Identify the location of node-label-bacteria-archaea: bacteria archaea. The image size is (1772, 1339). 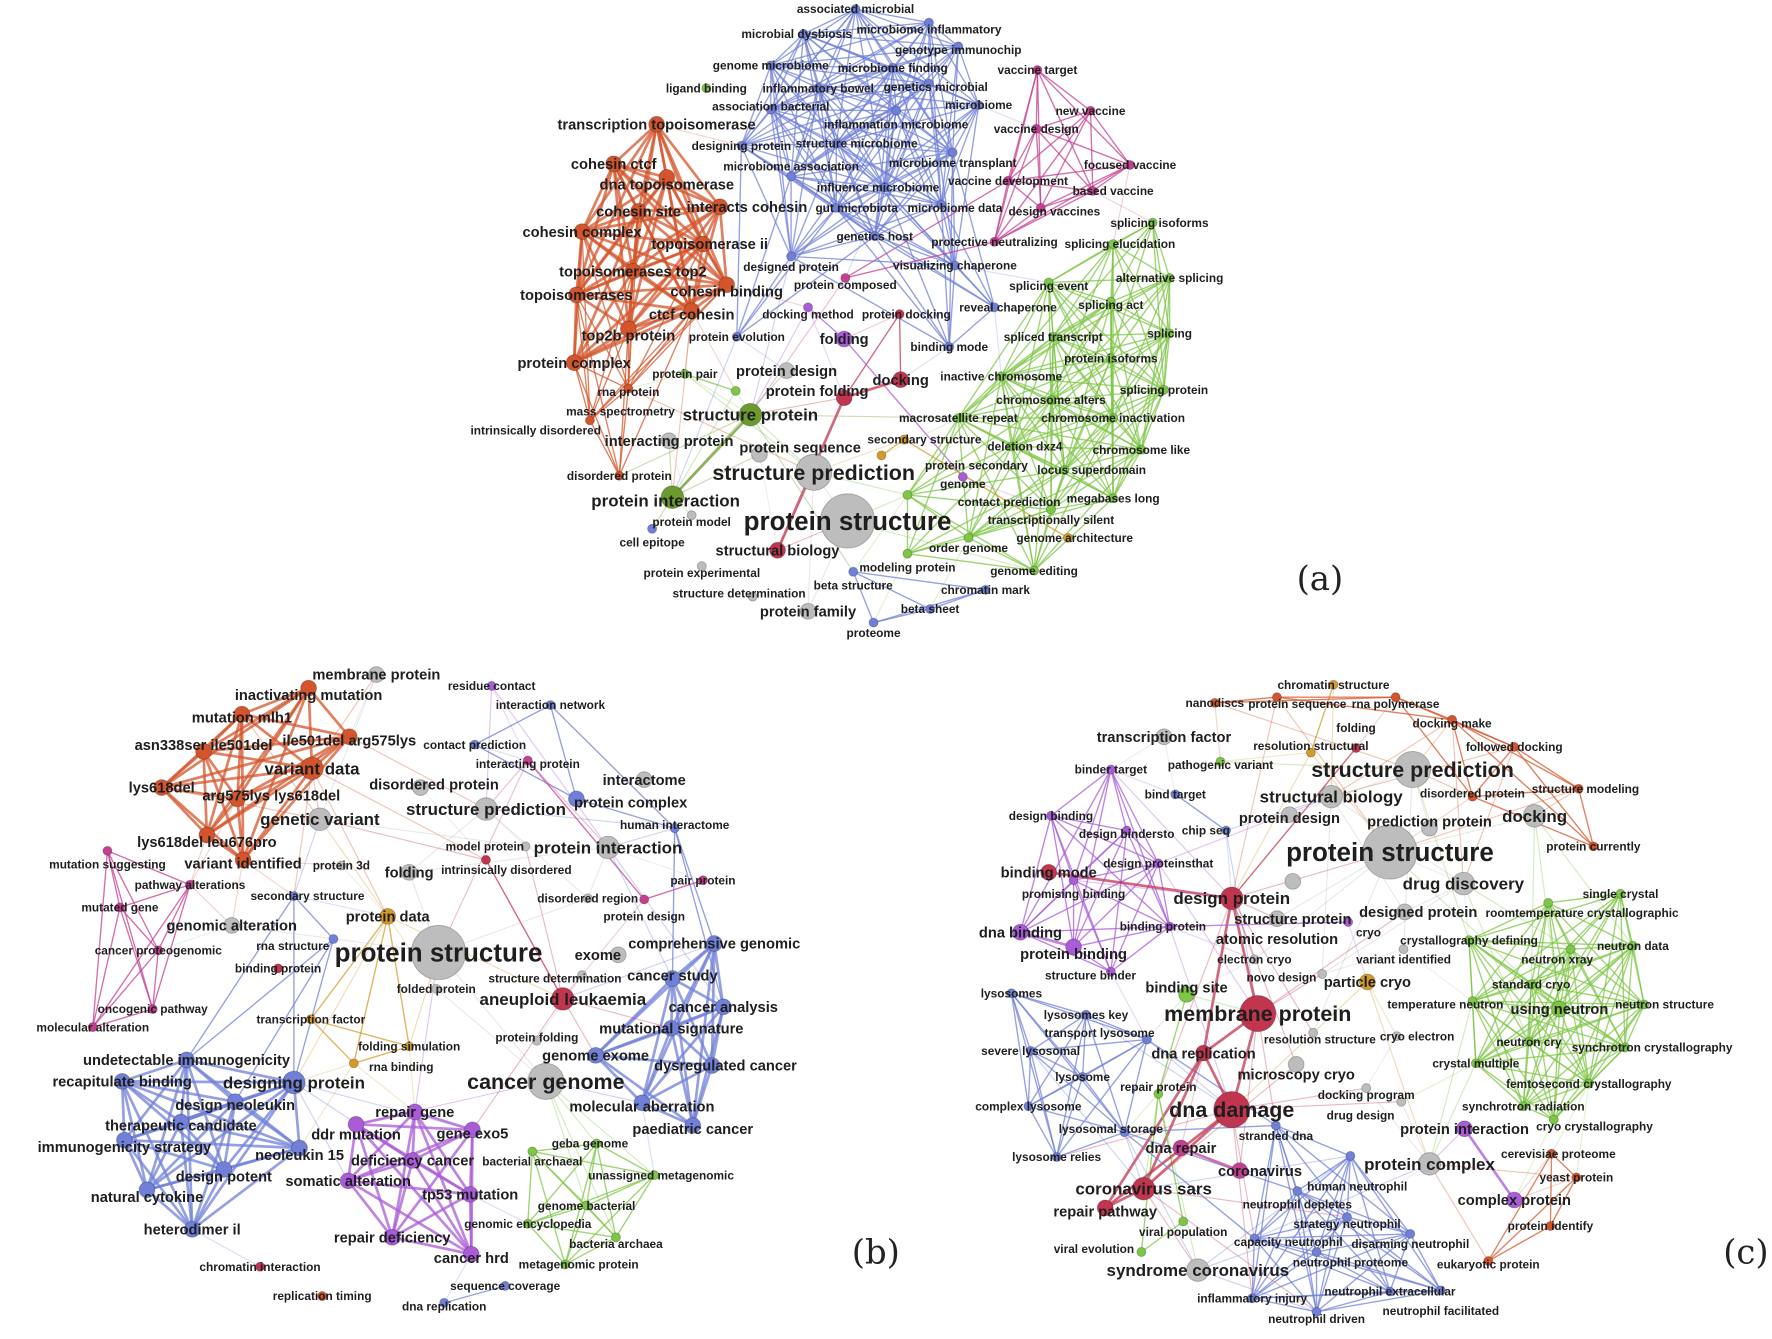
(616, 1244).